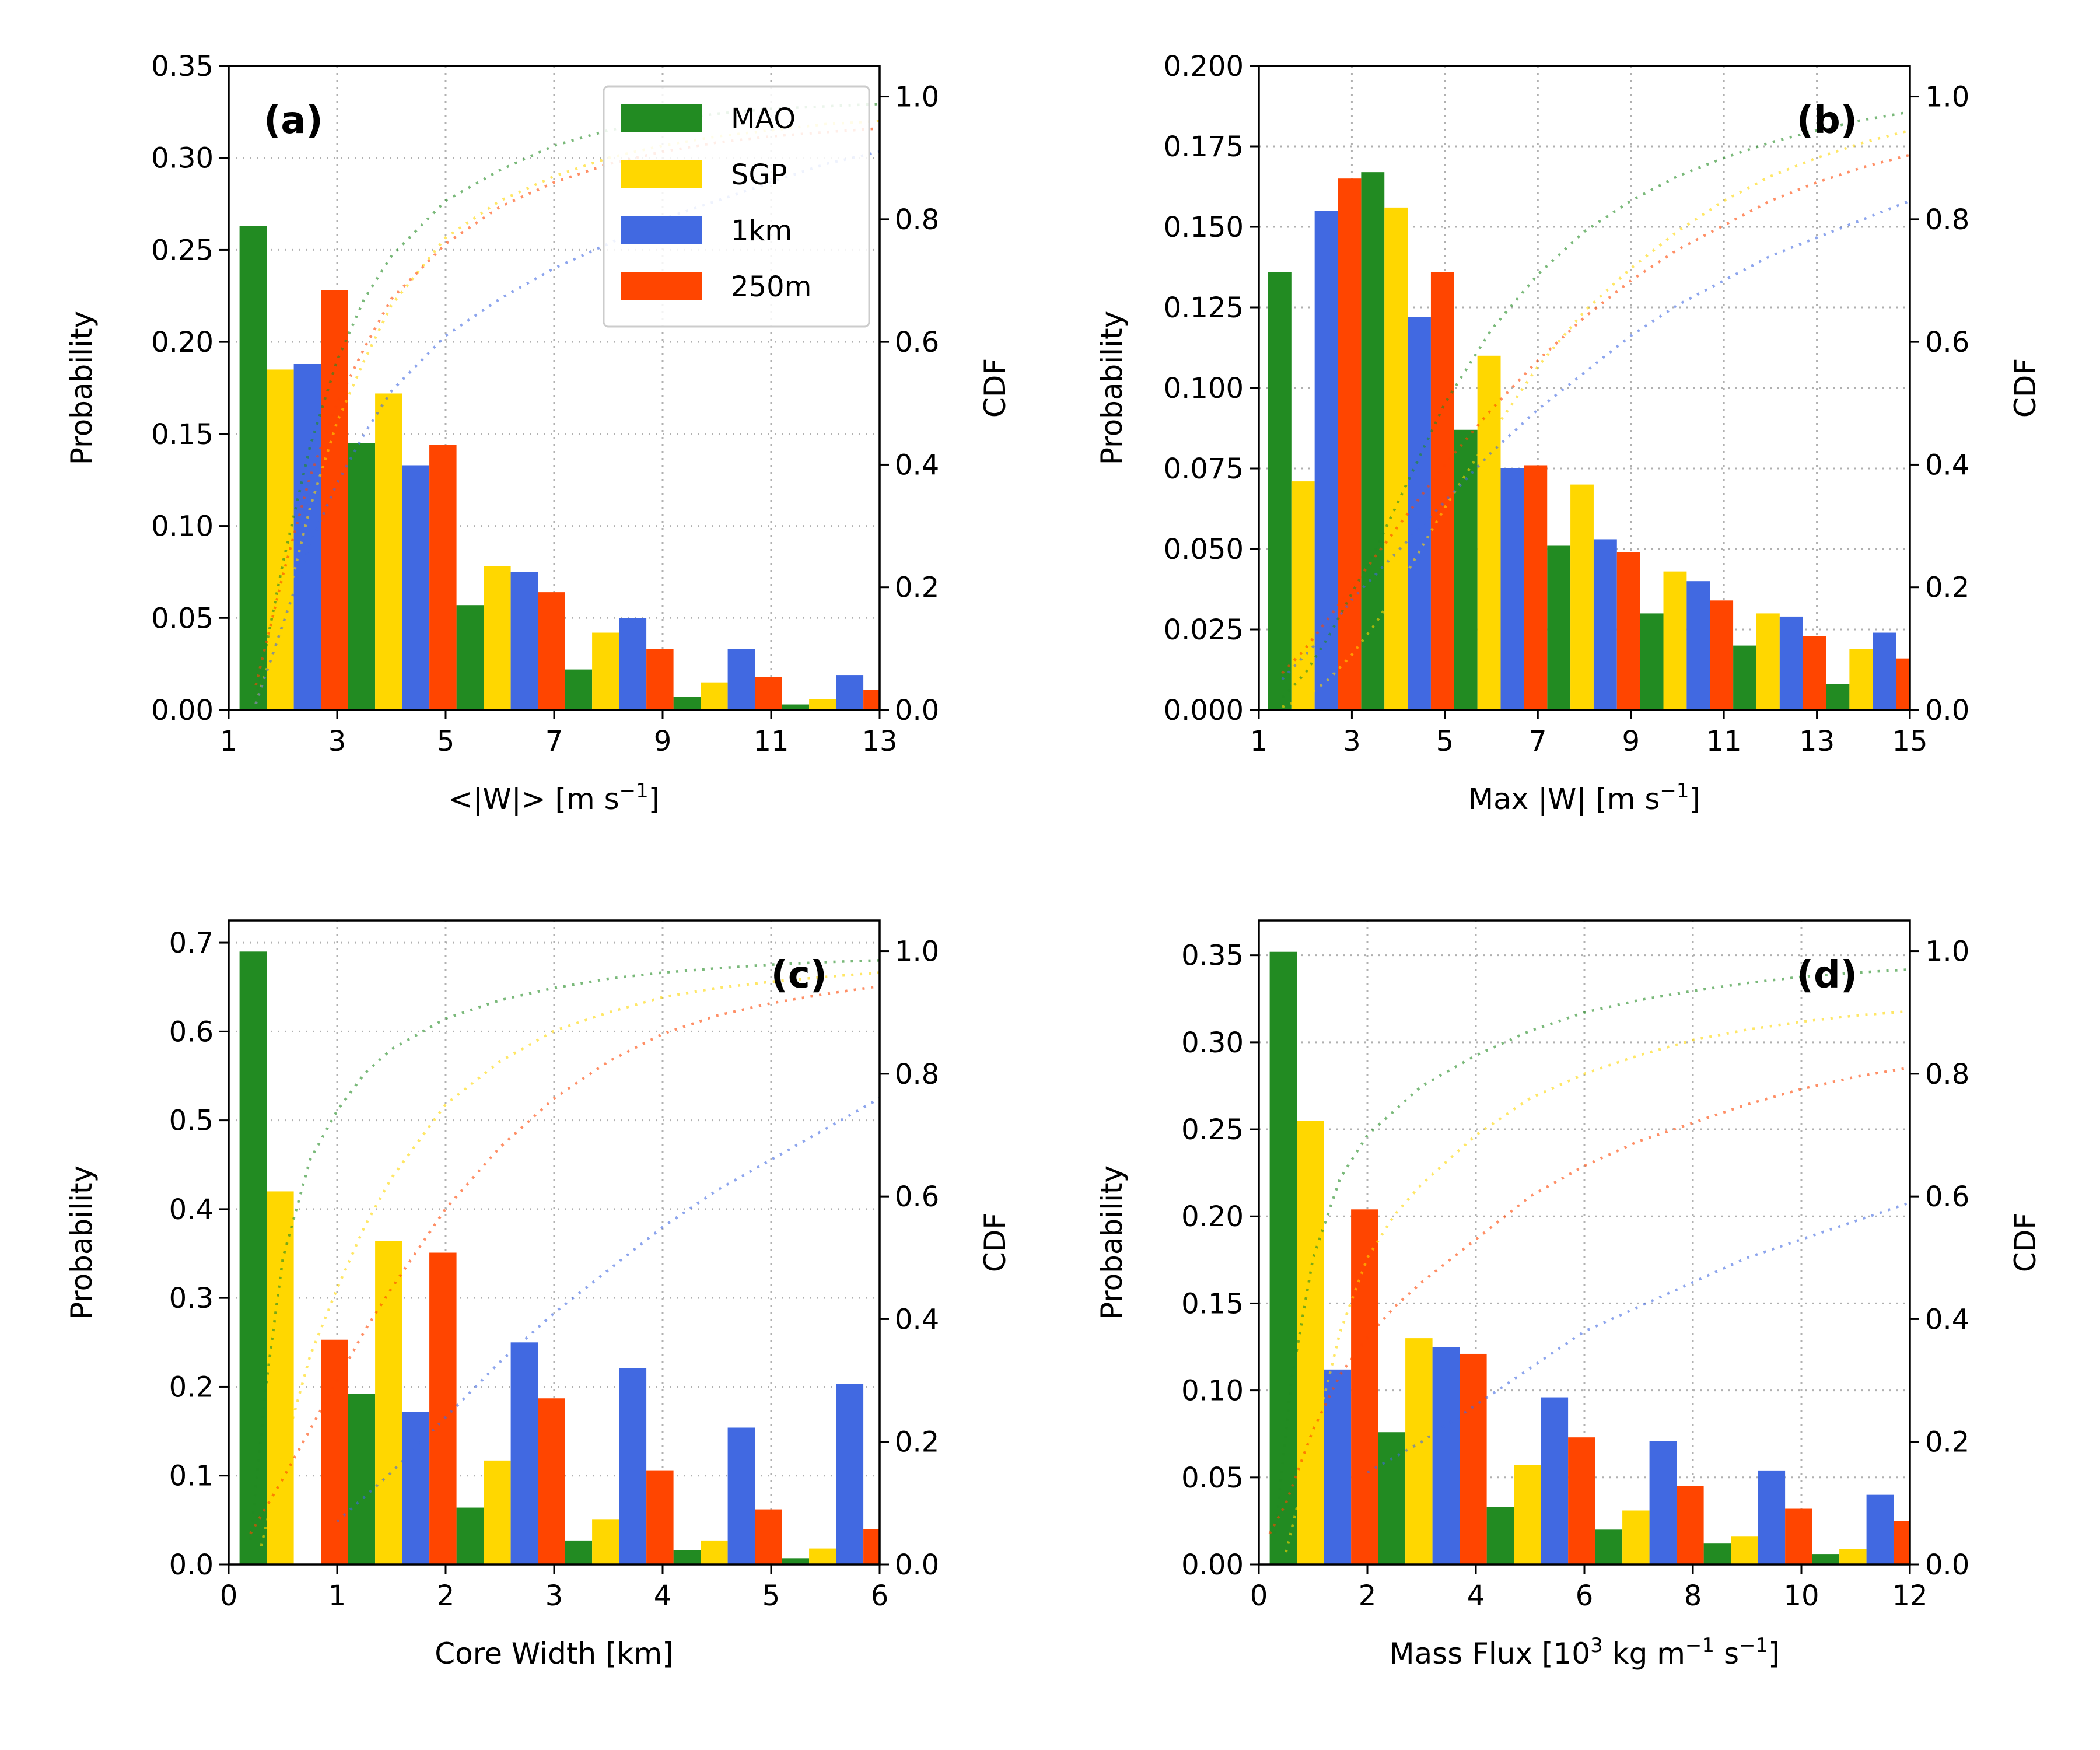 This screenshot has height=1750, width=2100. What do you see at coordinates (182, 526) in the screenshot?
I see `y-tick-label: 0.10` at bounding box center [182, 526].